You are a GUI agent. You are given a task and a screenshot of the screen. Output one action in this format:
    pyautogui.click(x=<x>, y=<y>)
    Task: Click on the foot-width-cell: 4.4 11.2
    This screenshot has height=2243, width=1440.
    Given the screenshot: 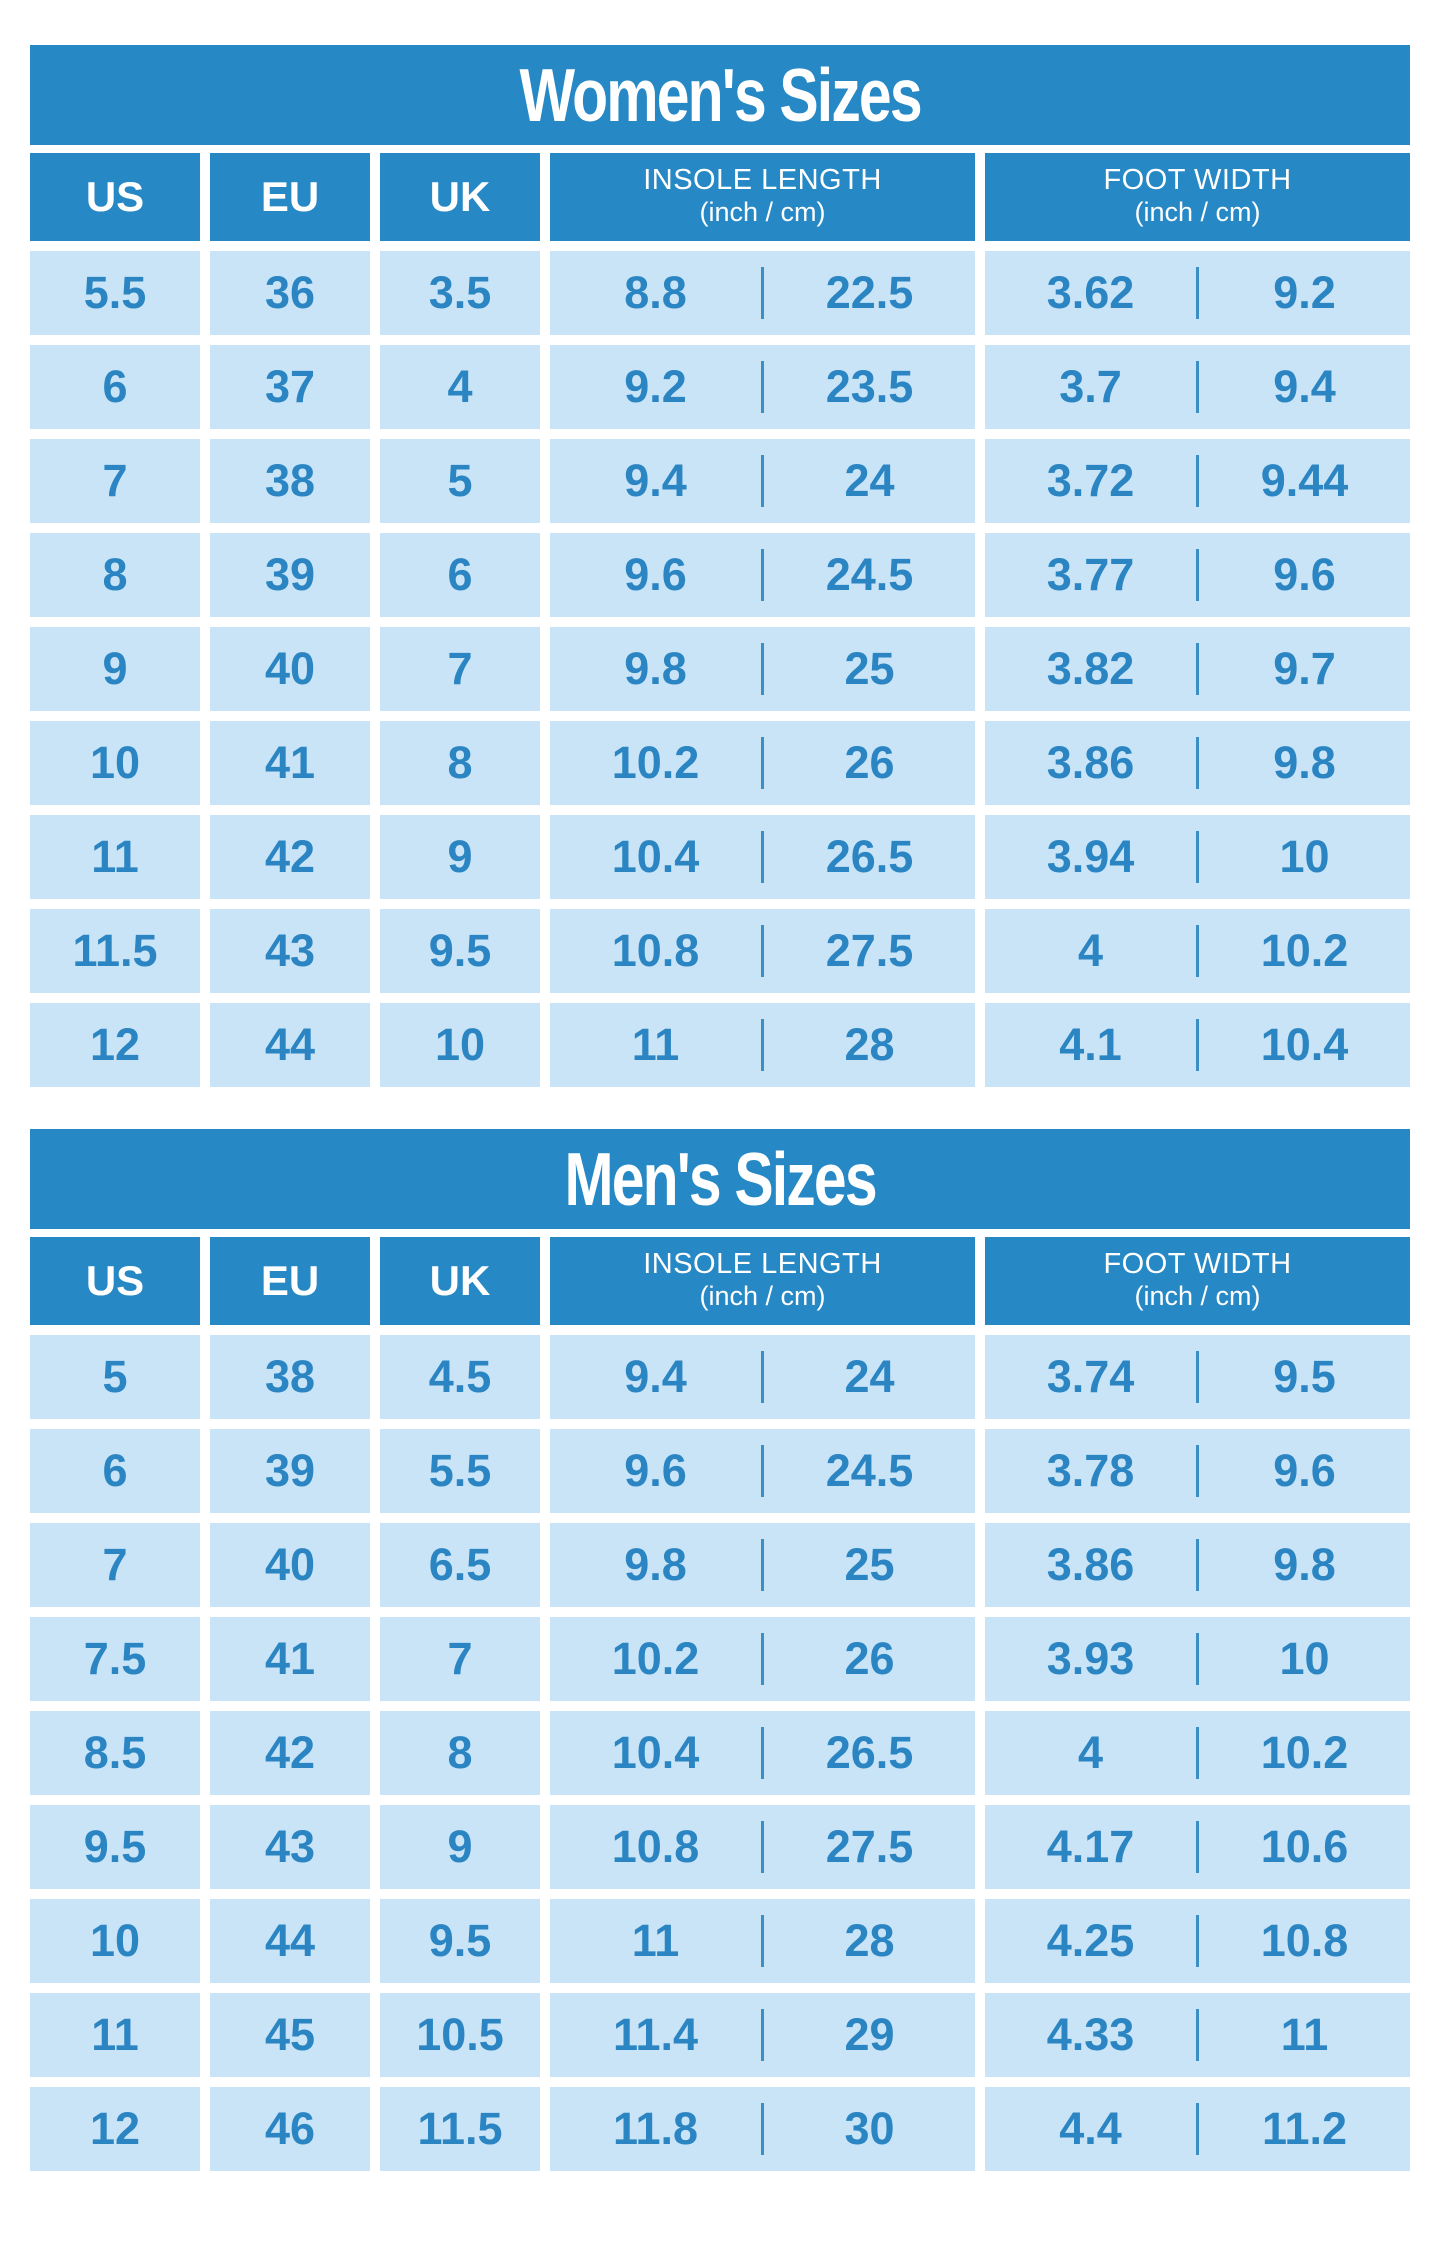 What is the action you would take?
    pyautogui.click(x=1197, y=2129)
    